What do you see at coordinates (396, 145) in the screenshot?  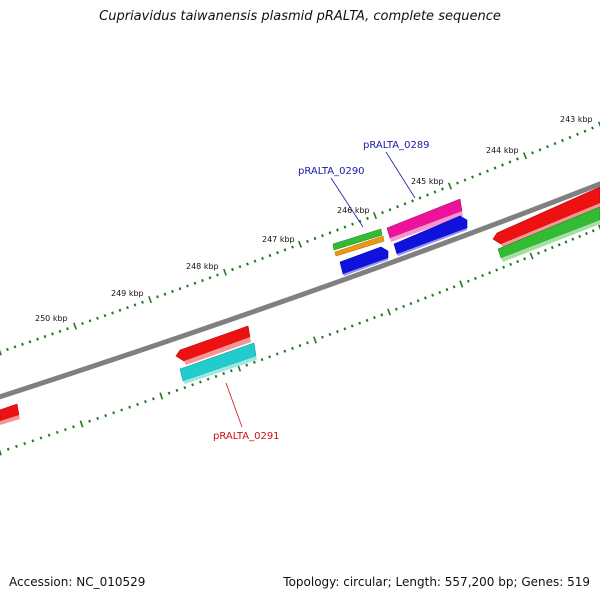 I see `gene-label-0289: pRALTA_0289` at bounding box center [396, 145].